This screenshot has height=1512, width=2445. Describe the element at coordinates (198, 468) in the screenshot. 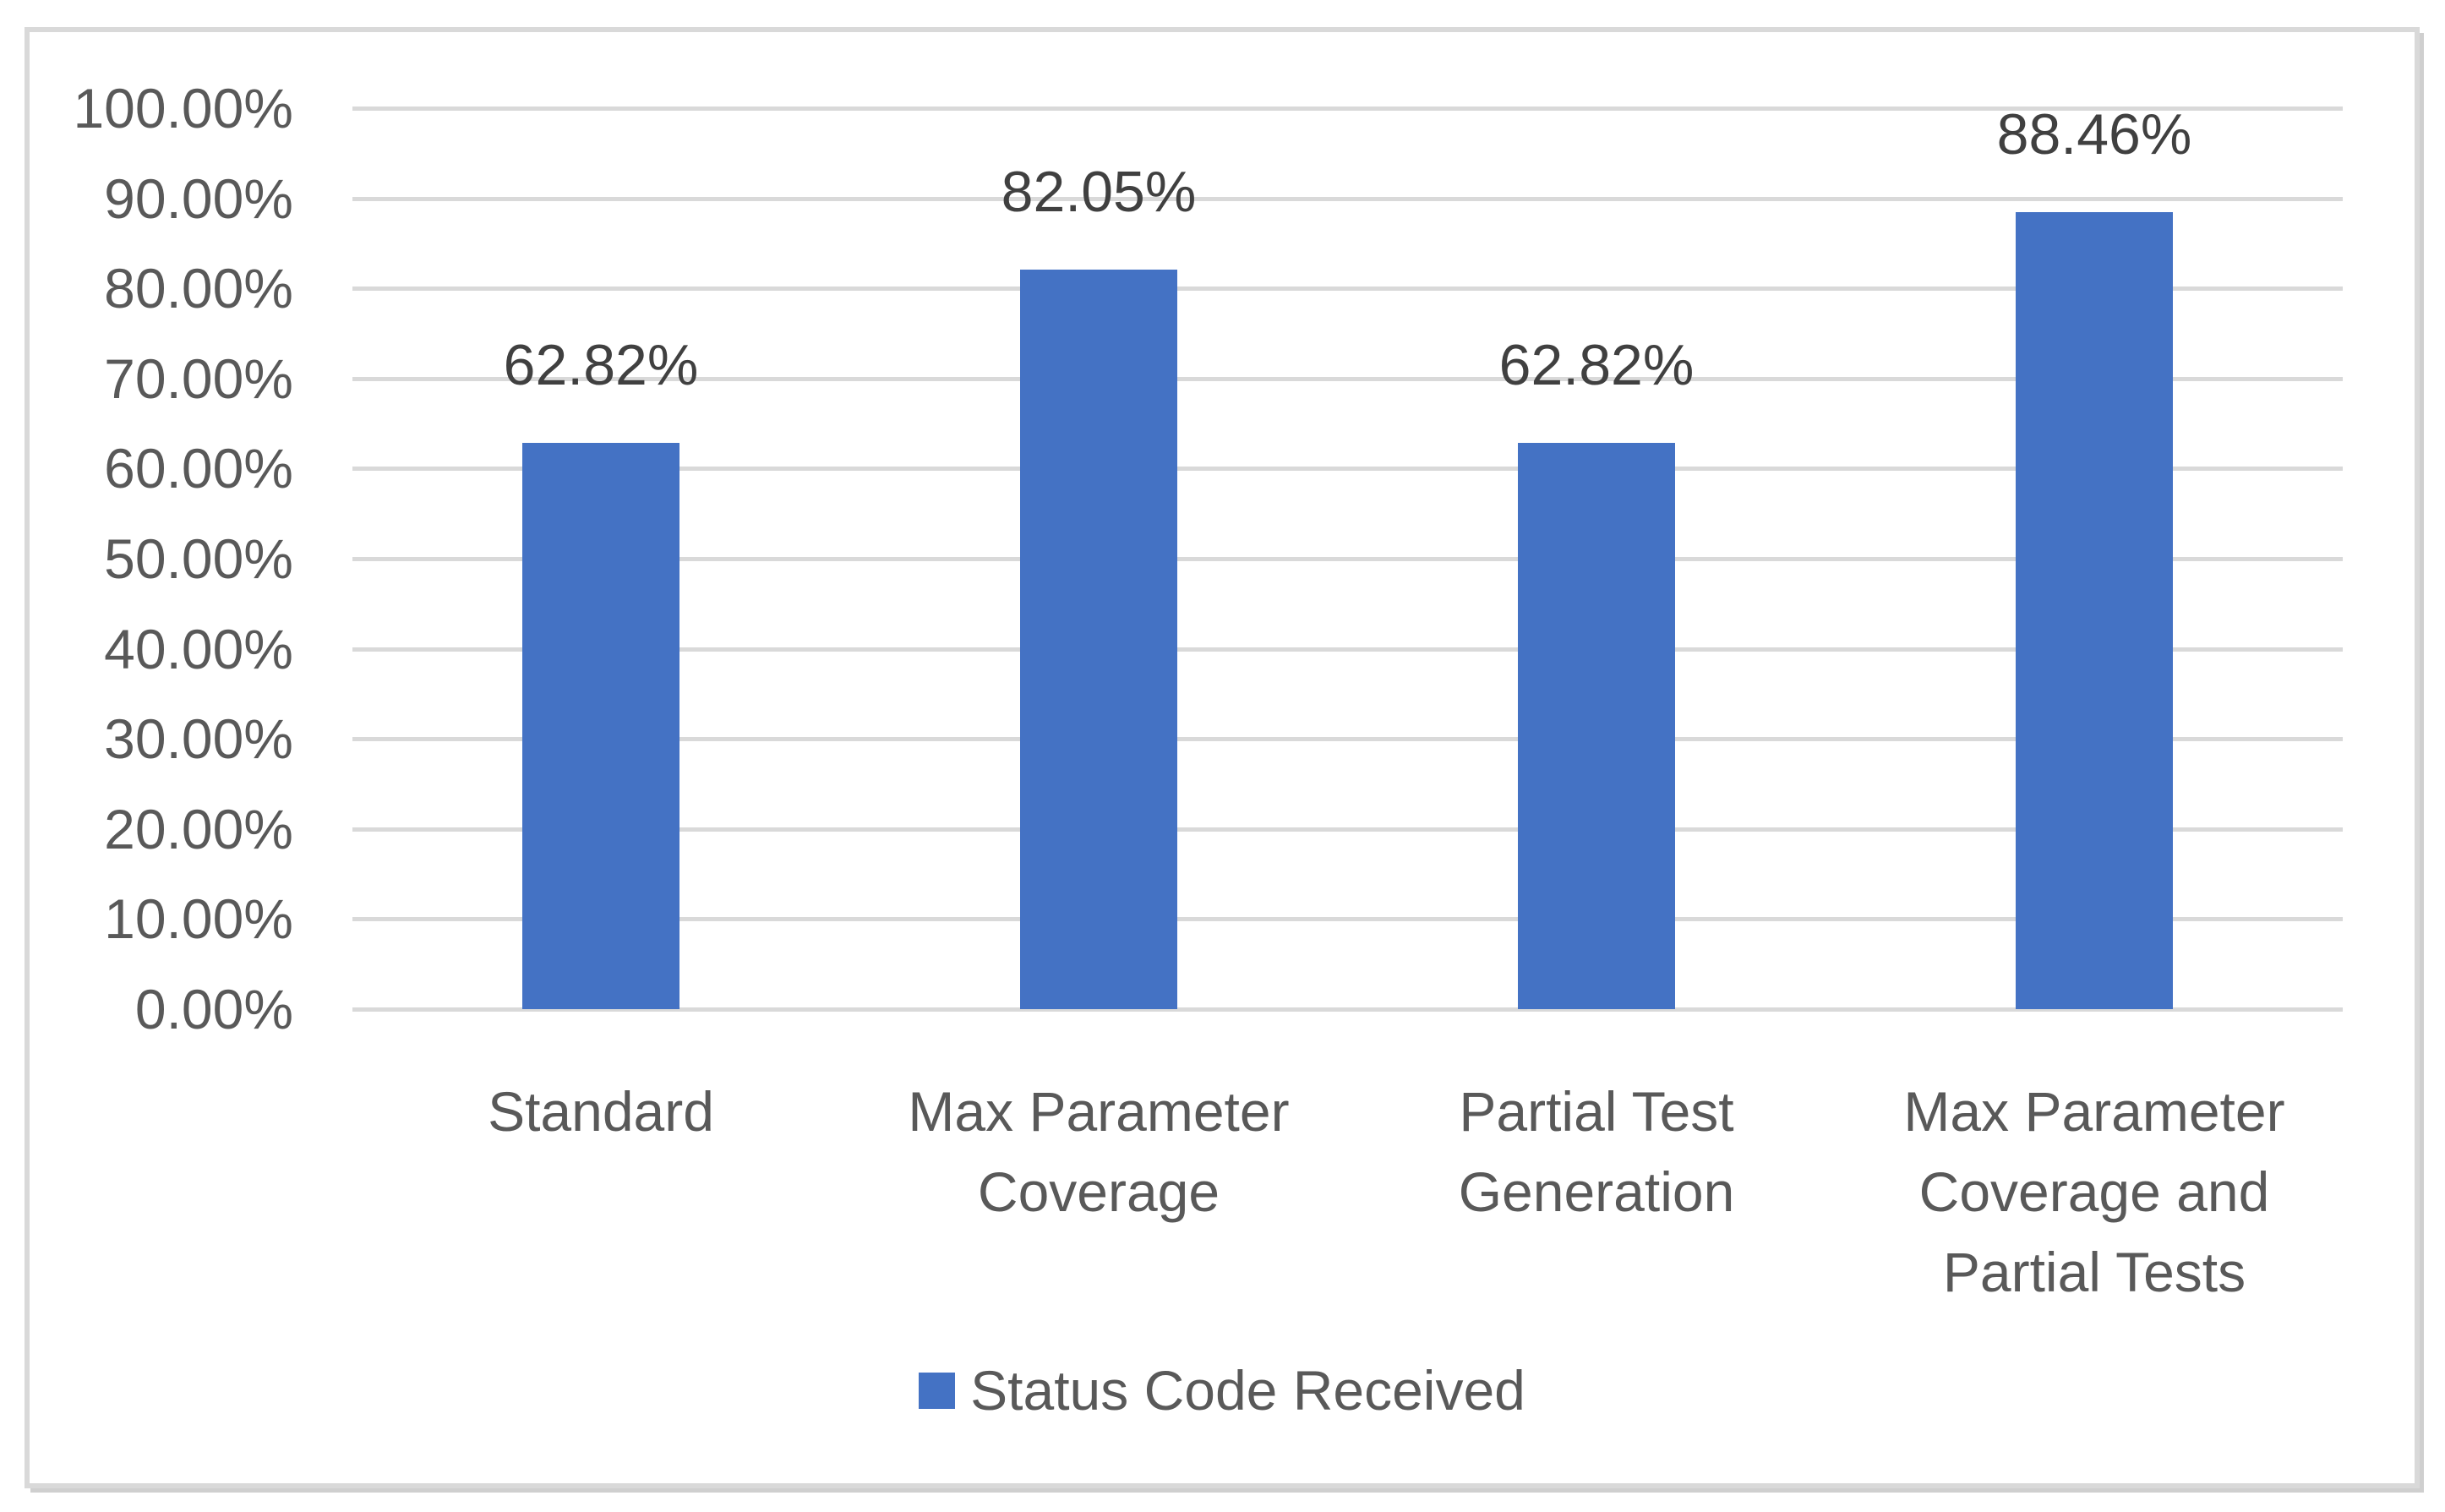

I see `y-tick-label: 60.00%` at that location.